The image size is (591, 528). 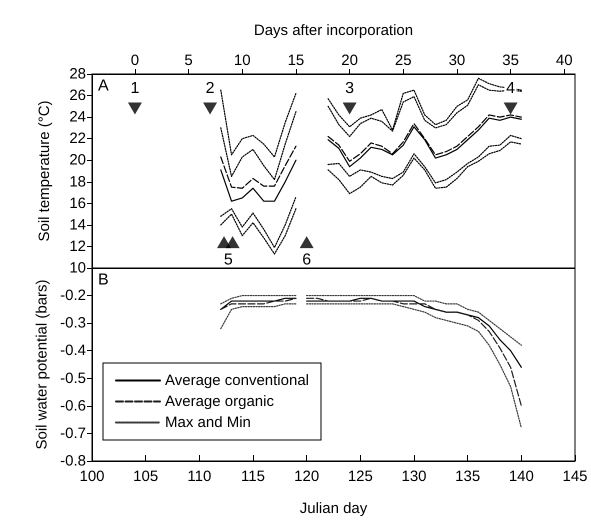 What do you see at coordinates (77, 74) in the screenshot?
I see `y-tick-label: 28` at bounding box center [77, 74].